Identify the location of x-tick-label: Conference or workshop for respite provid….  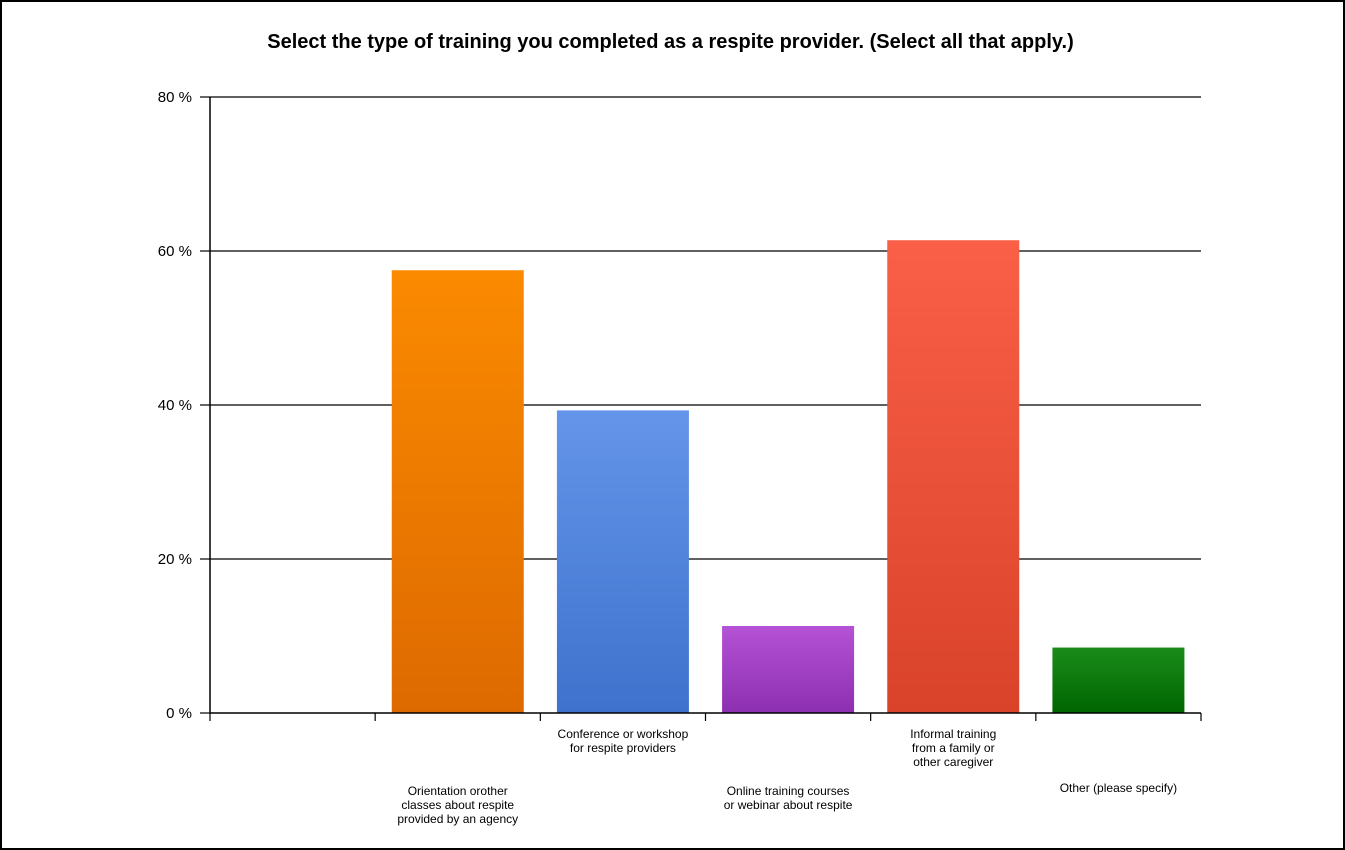
(623, 741).